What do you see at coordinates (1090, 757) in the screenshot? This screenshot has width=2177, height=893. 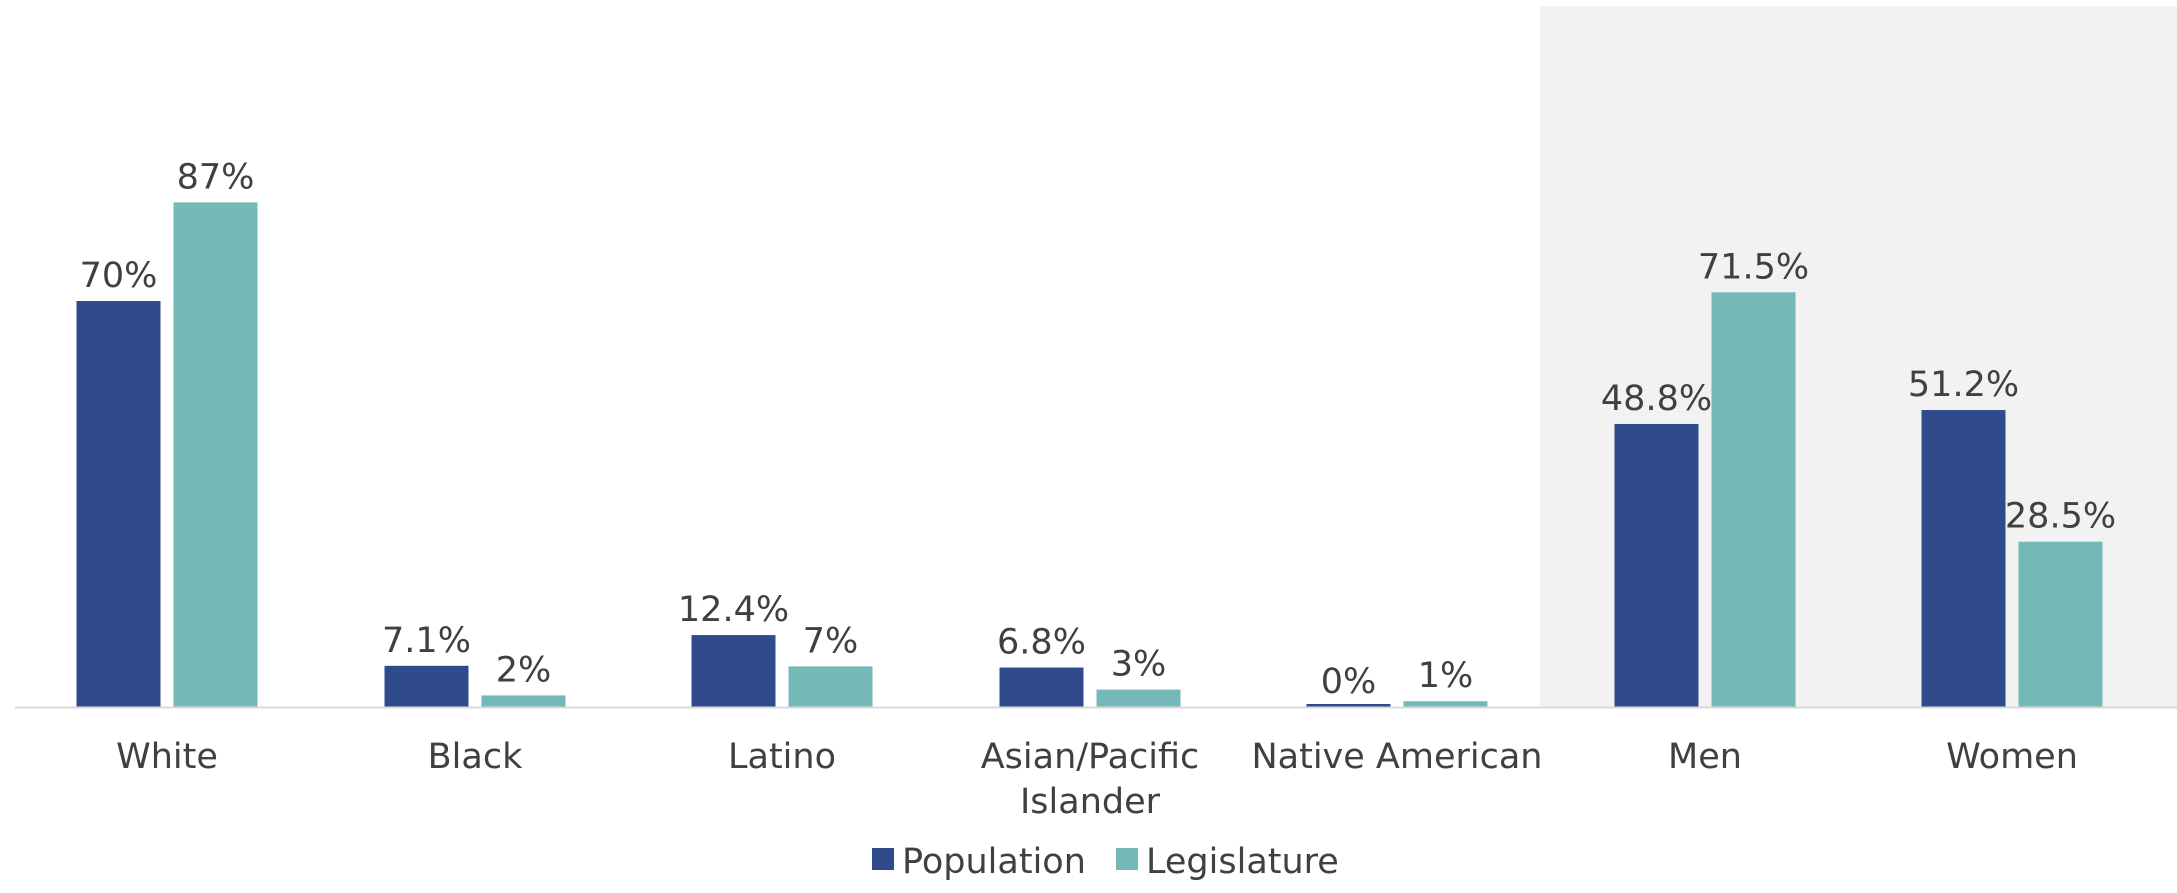 I see `category-label-asian-pacific-islander-line-1: Asian/Pacific` at bounding box center [1090, 757].